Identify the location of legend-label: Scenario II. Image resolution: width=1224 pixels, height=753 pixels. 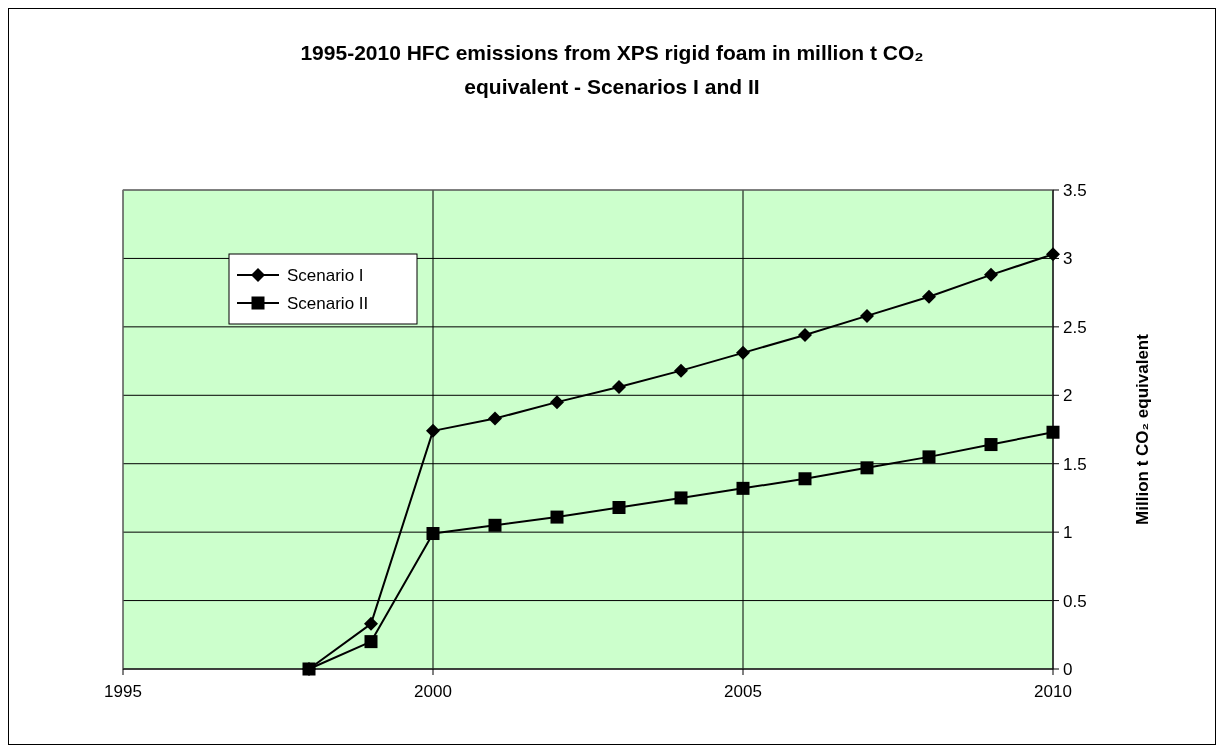
(328, 303).